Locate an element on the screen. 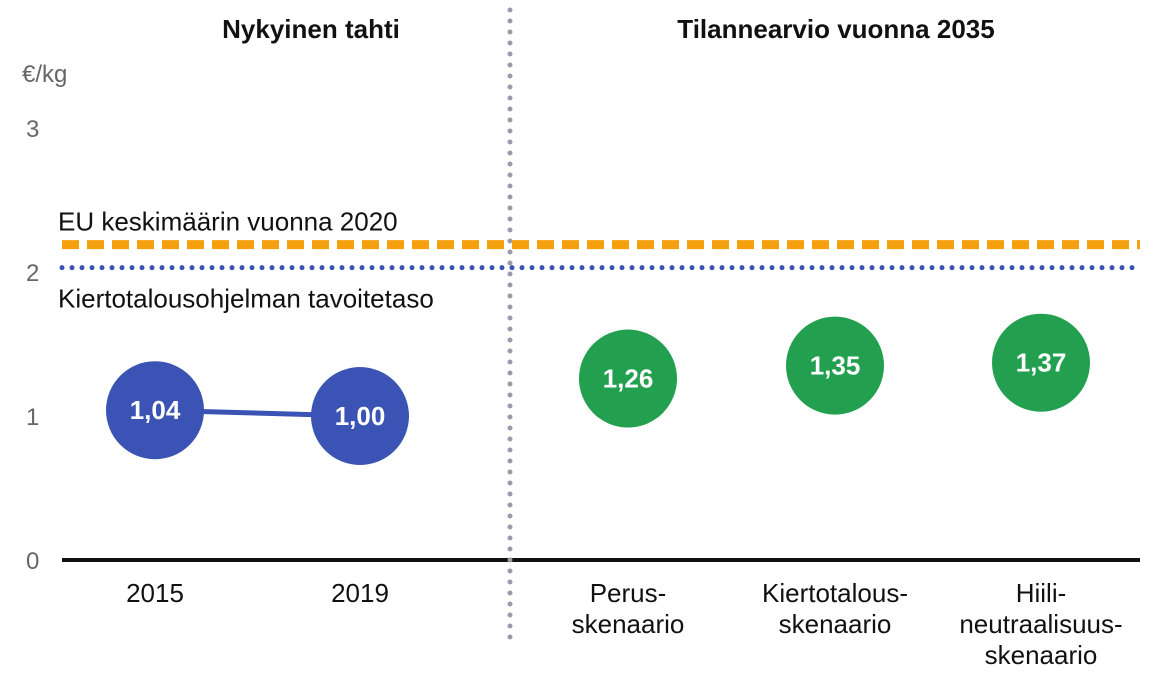 This screenshot has width=1158, height=687. data-label: 1,00 is located at coordinates (360, 416).